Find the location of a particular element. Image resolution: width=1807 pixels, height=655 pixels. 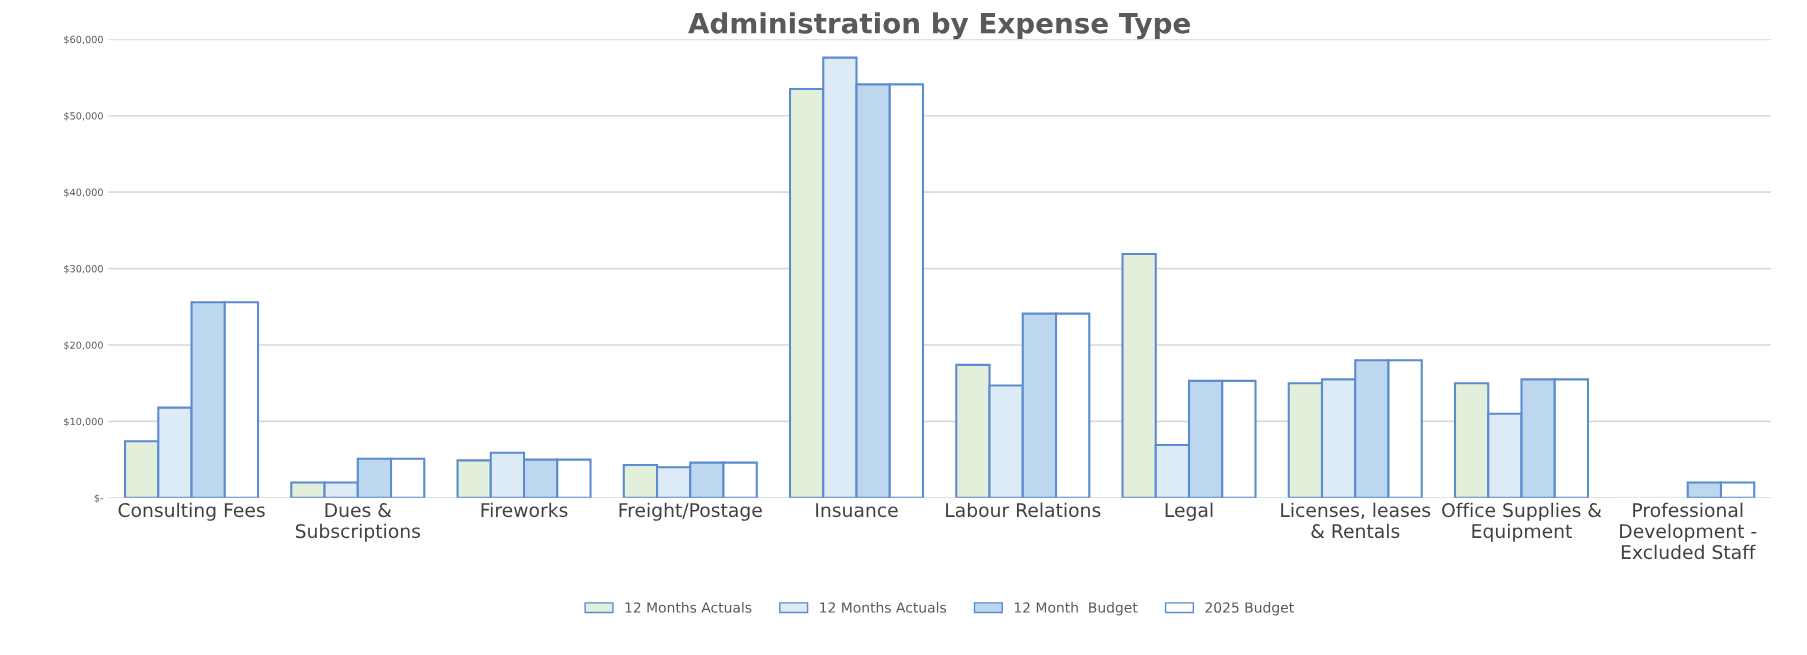

legend-label: 2025 Budget is located at coordinates (1249, 609).